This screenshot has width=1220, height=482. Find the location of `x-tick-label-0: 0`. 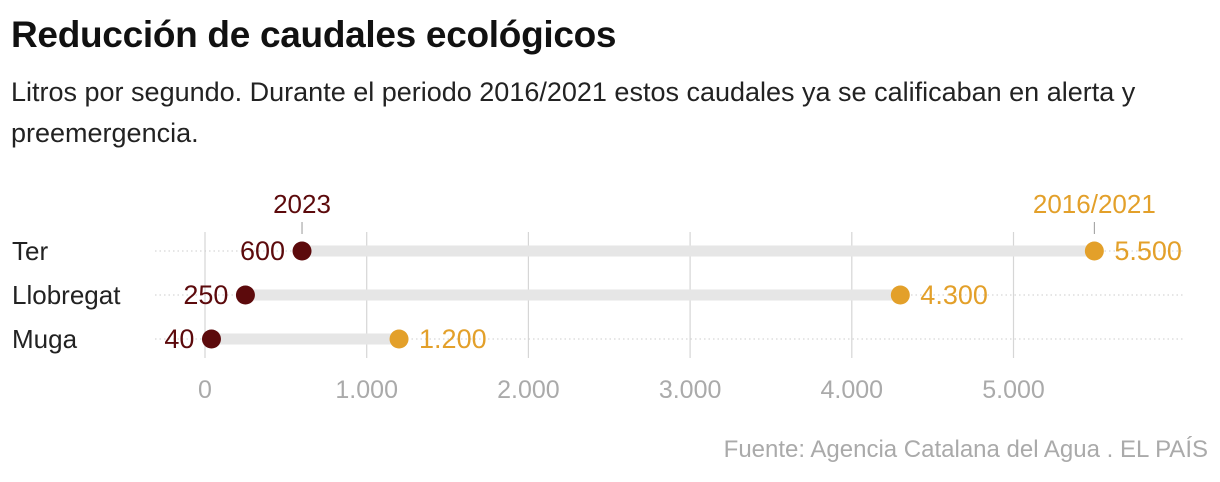

x-tick-label-0: 0 is located at coordinates (205, 390).